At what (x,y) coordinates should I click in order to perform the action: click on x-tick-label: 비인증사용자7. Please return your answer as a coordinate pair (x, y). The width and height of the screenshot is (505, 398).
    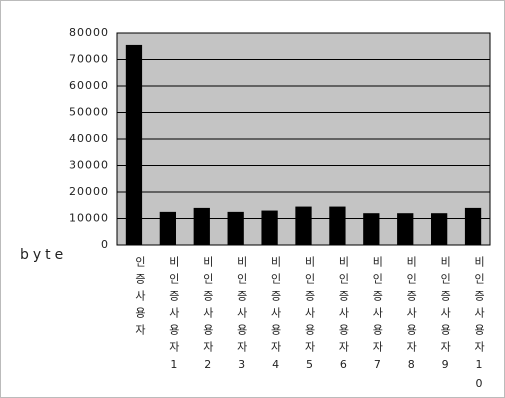
    Looking at the image, I should click on (377, 316).